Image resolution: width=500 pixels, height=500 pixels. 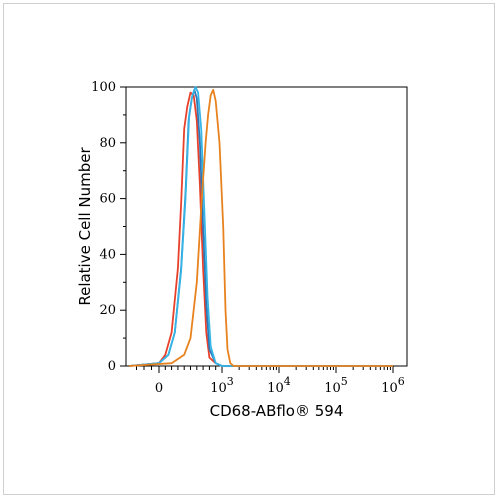 I want to click on y-tick-label: 0, so click(x=112, y=366).